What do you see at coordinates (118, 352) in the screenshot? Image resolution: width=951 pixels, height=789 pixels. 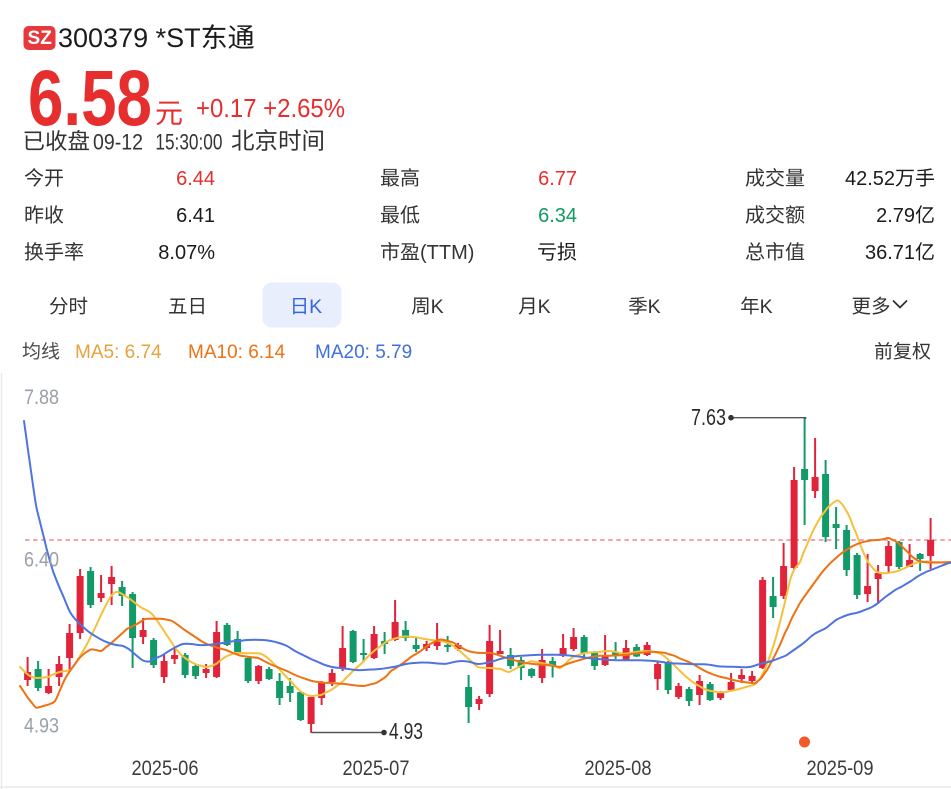 I see `svg-text: MA5: 6.74` at bounding box center [118, 352].